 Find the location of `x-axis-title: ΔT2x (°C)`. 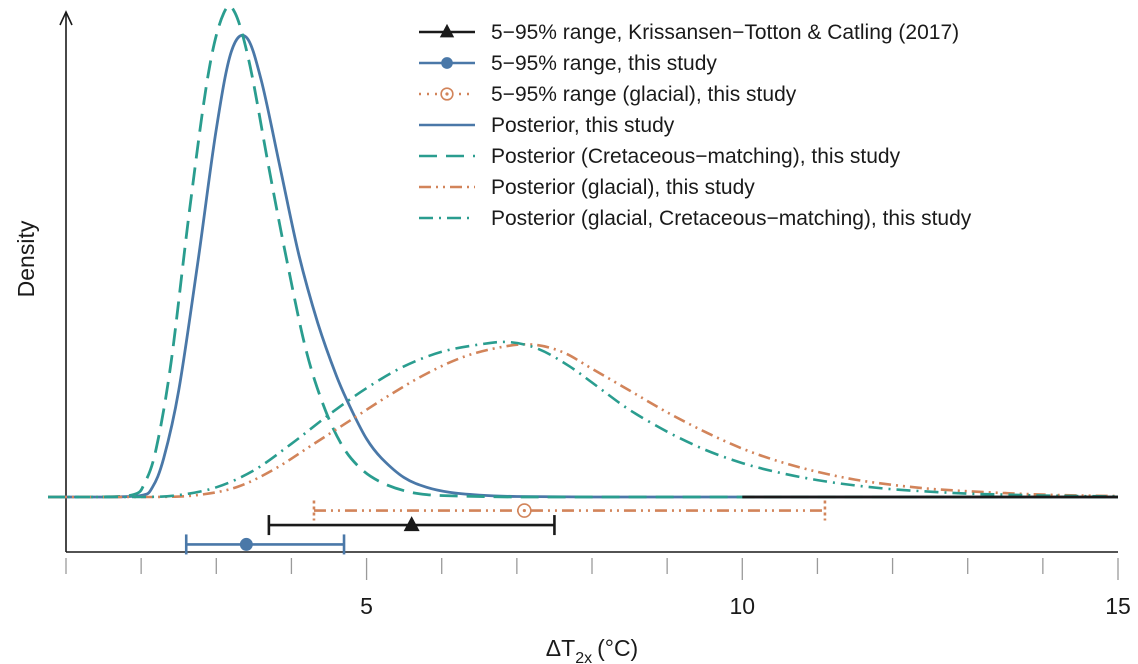

x-axis-title: ΔT2x (°C) is located at coordinates (592, 649).